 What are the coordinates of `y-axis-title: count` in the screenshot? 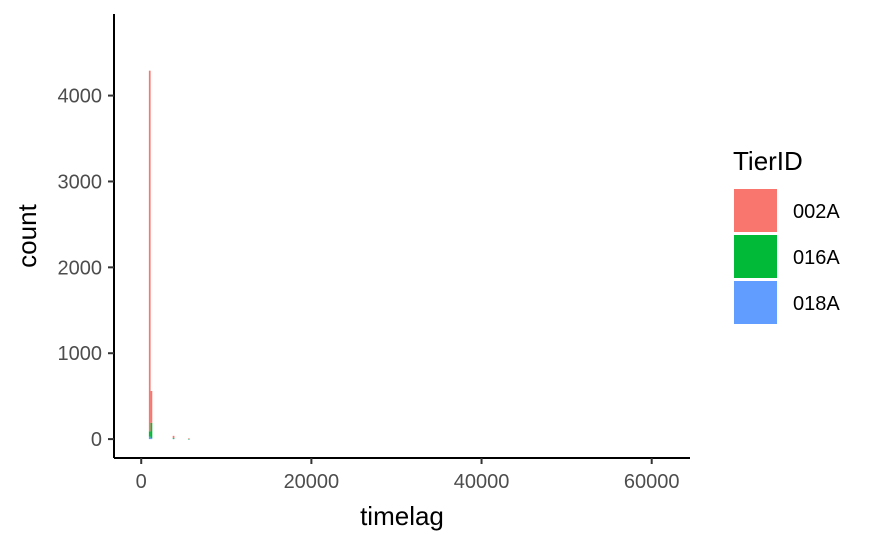 It's located at (27, 235).